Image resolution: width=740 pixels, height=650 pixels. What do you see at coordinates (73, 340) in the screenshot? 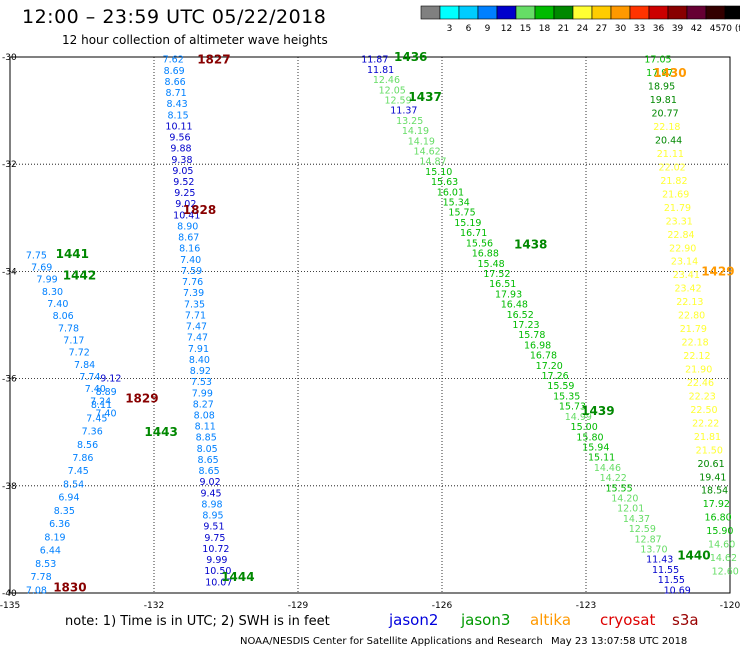
I see `swh-value-label: 7.17` at bounding box center [73, 340].